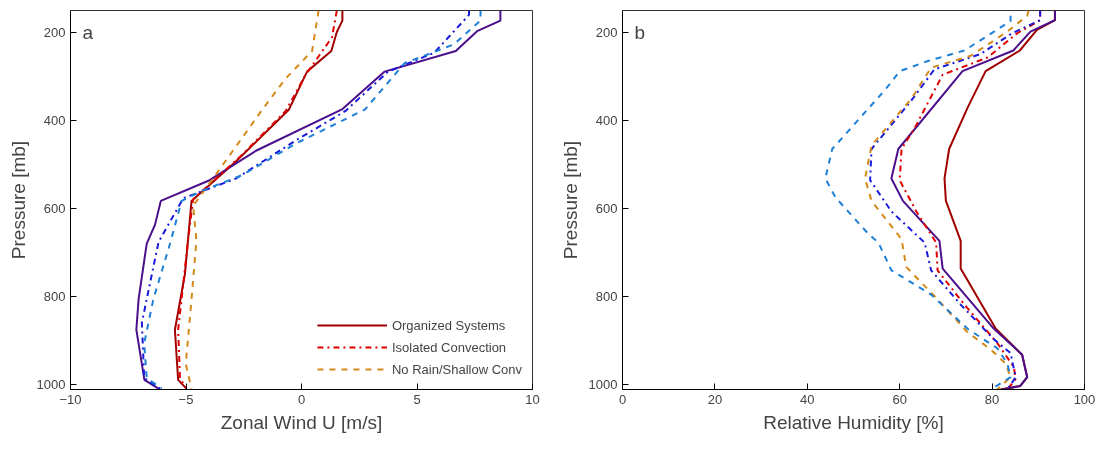 This screenshot has width=1104, height=449. What do you see at coordinates (417, 399) in the screenshot?
I see `x-tick-label: 5` at bounding box center [417, 399].